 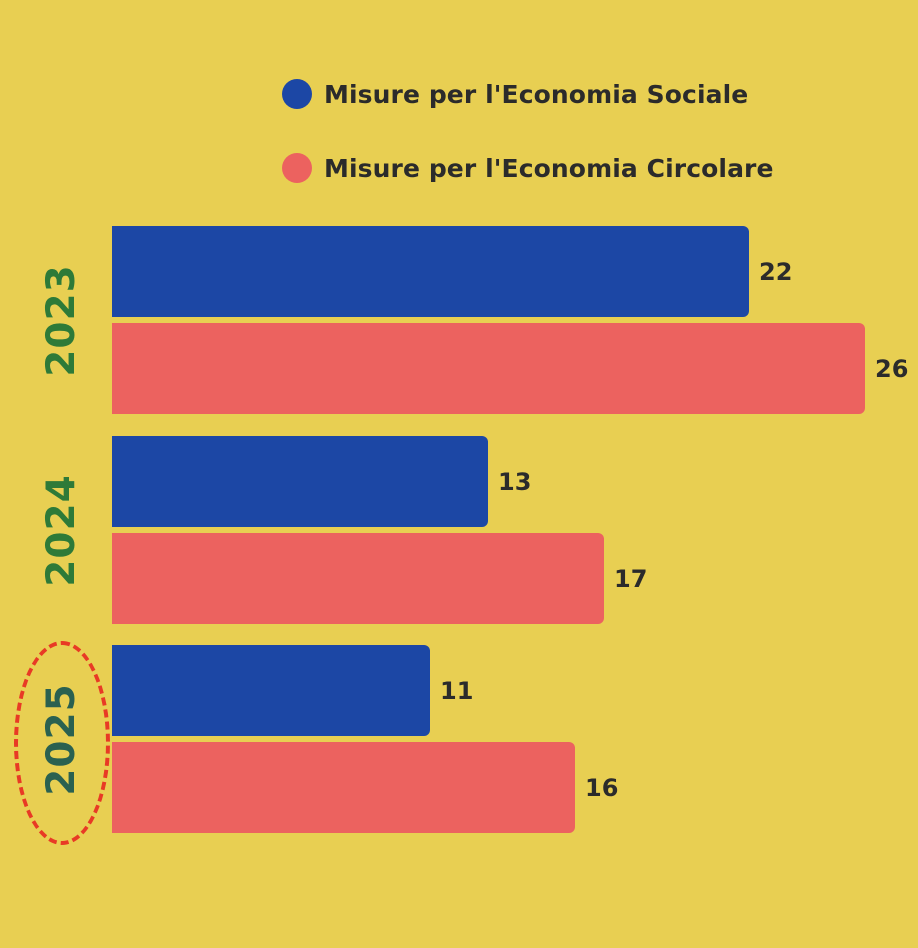 I want to click on bar-row-circolare: 17, so click(x=379, y=578).